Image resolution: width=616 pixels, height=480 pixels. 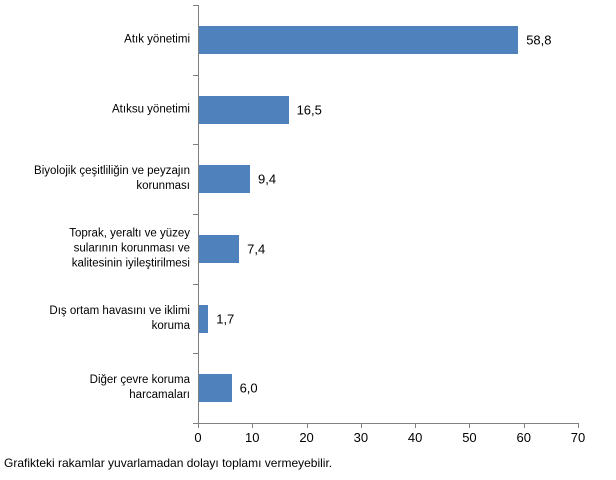 What do you see at coordinates (252, 437) in the screenshot?
I see `x-axis-tick-label: 10` at bounding box center [252, 437].